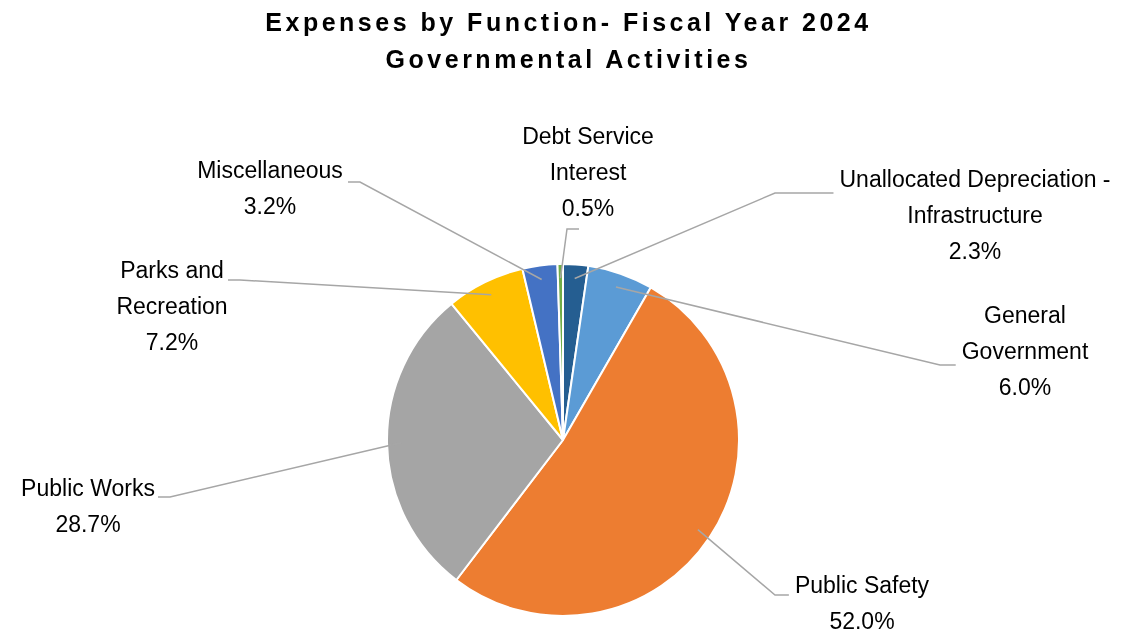  Describe the element at coordinates (862, 585) in the screenshot. I see `slice-label: Public Safety` at that location.